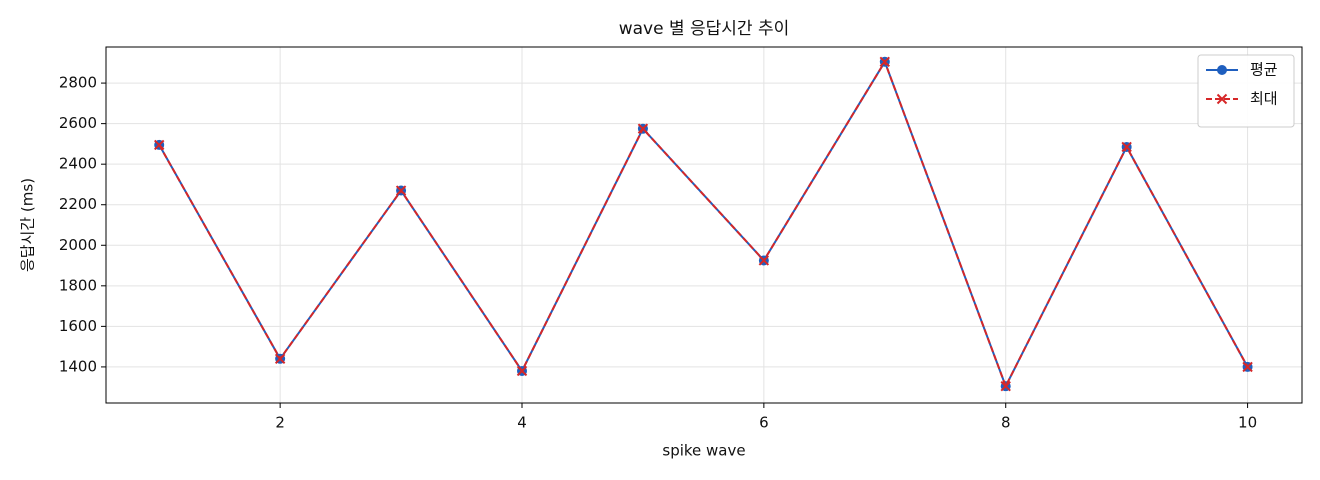  Describe the element at coordinates (704, 29) in the screenshot. I see `chart-title: wave 별 응답시간 추이` at that location.